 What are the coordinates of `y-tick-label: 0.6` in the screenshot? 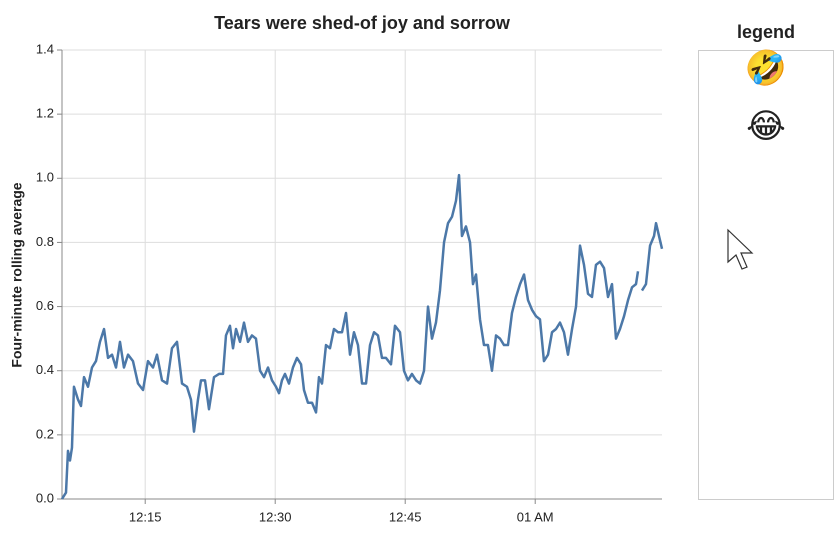 It's located at (45, 305).